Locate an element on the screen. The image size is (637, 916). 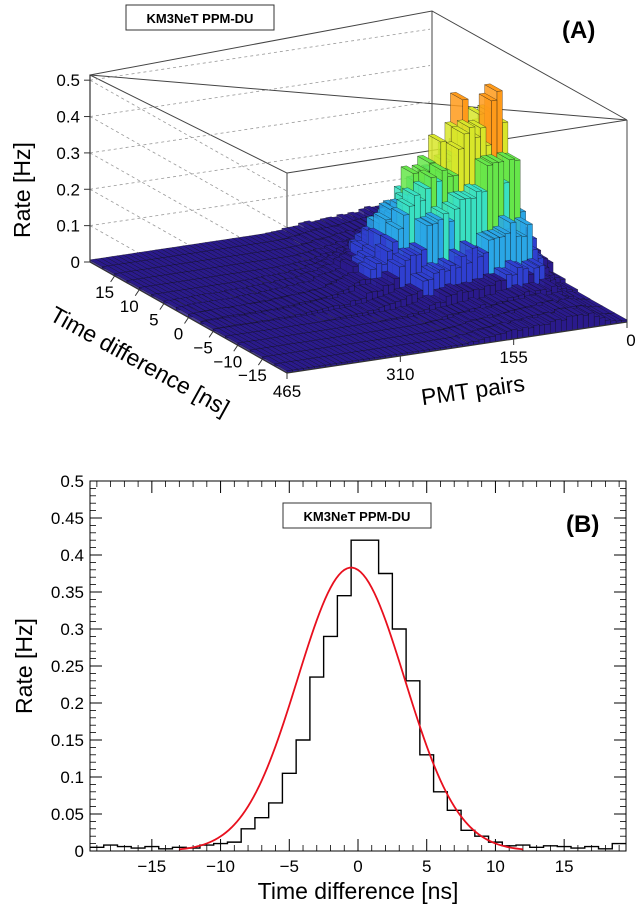
panel-a-x-tick-label: 0 is located at coordinates (630, 340).